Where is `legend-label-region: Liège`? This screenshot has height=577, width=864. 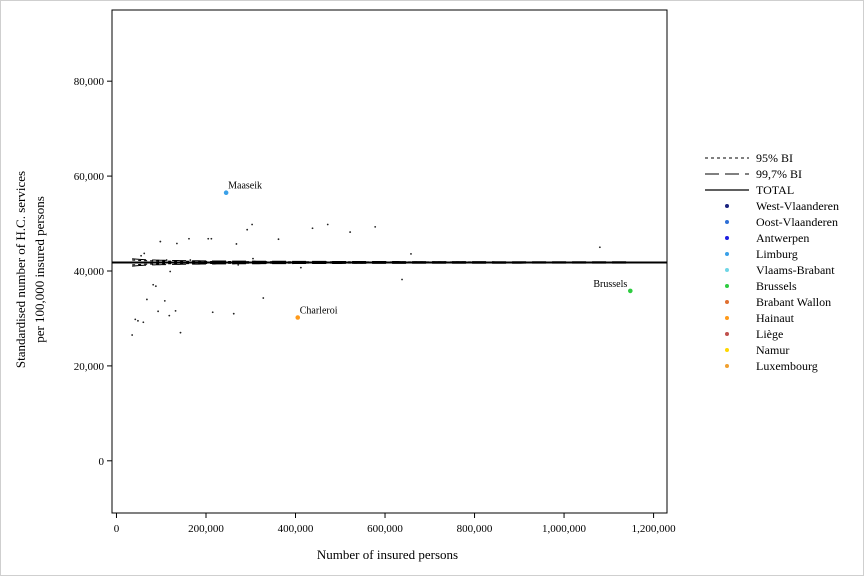
legend-label-region: Liège is located at coordinates (769, 334).